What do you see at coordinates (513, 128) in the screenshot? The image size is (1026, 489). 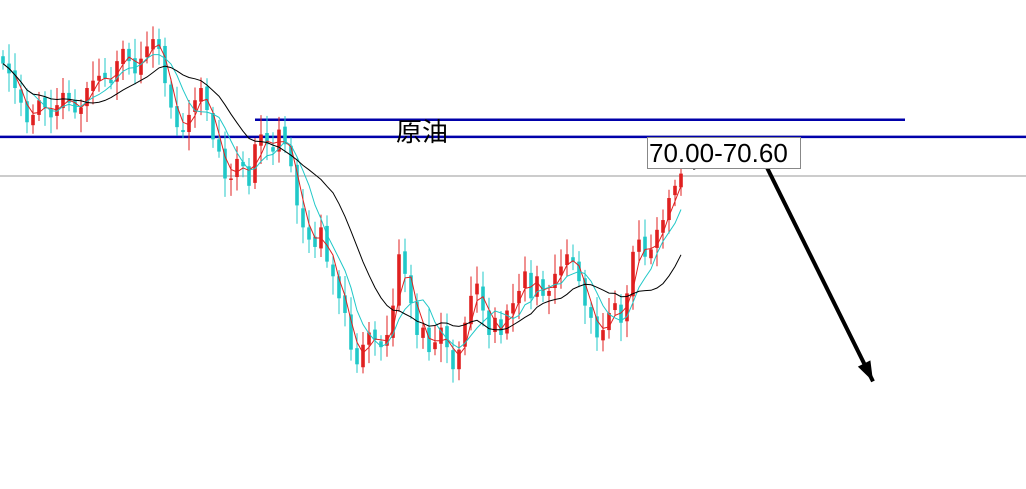 I see `resistance-levels-group` at bounding box center [513, 128].